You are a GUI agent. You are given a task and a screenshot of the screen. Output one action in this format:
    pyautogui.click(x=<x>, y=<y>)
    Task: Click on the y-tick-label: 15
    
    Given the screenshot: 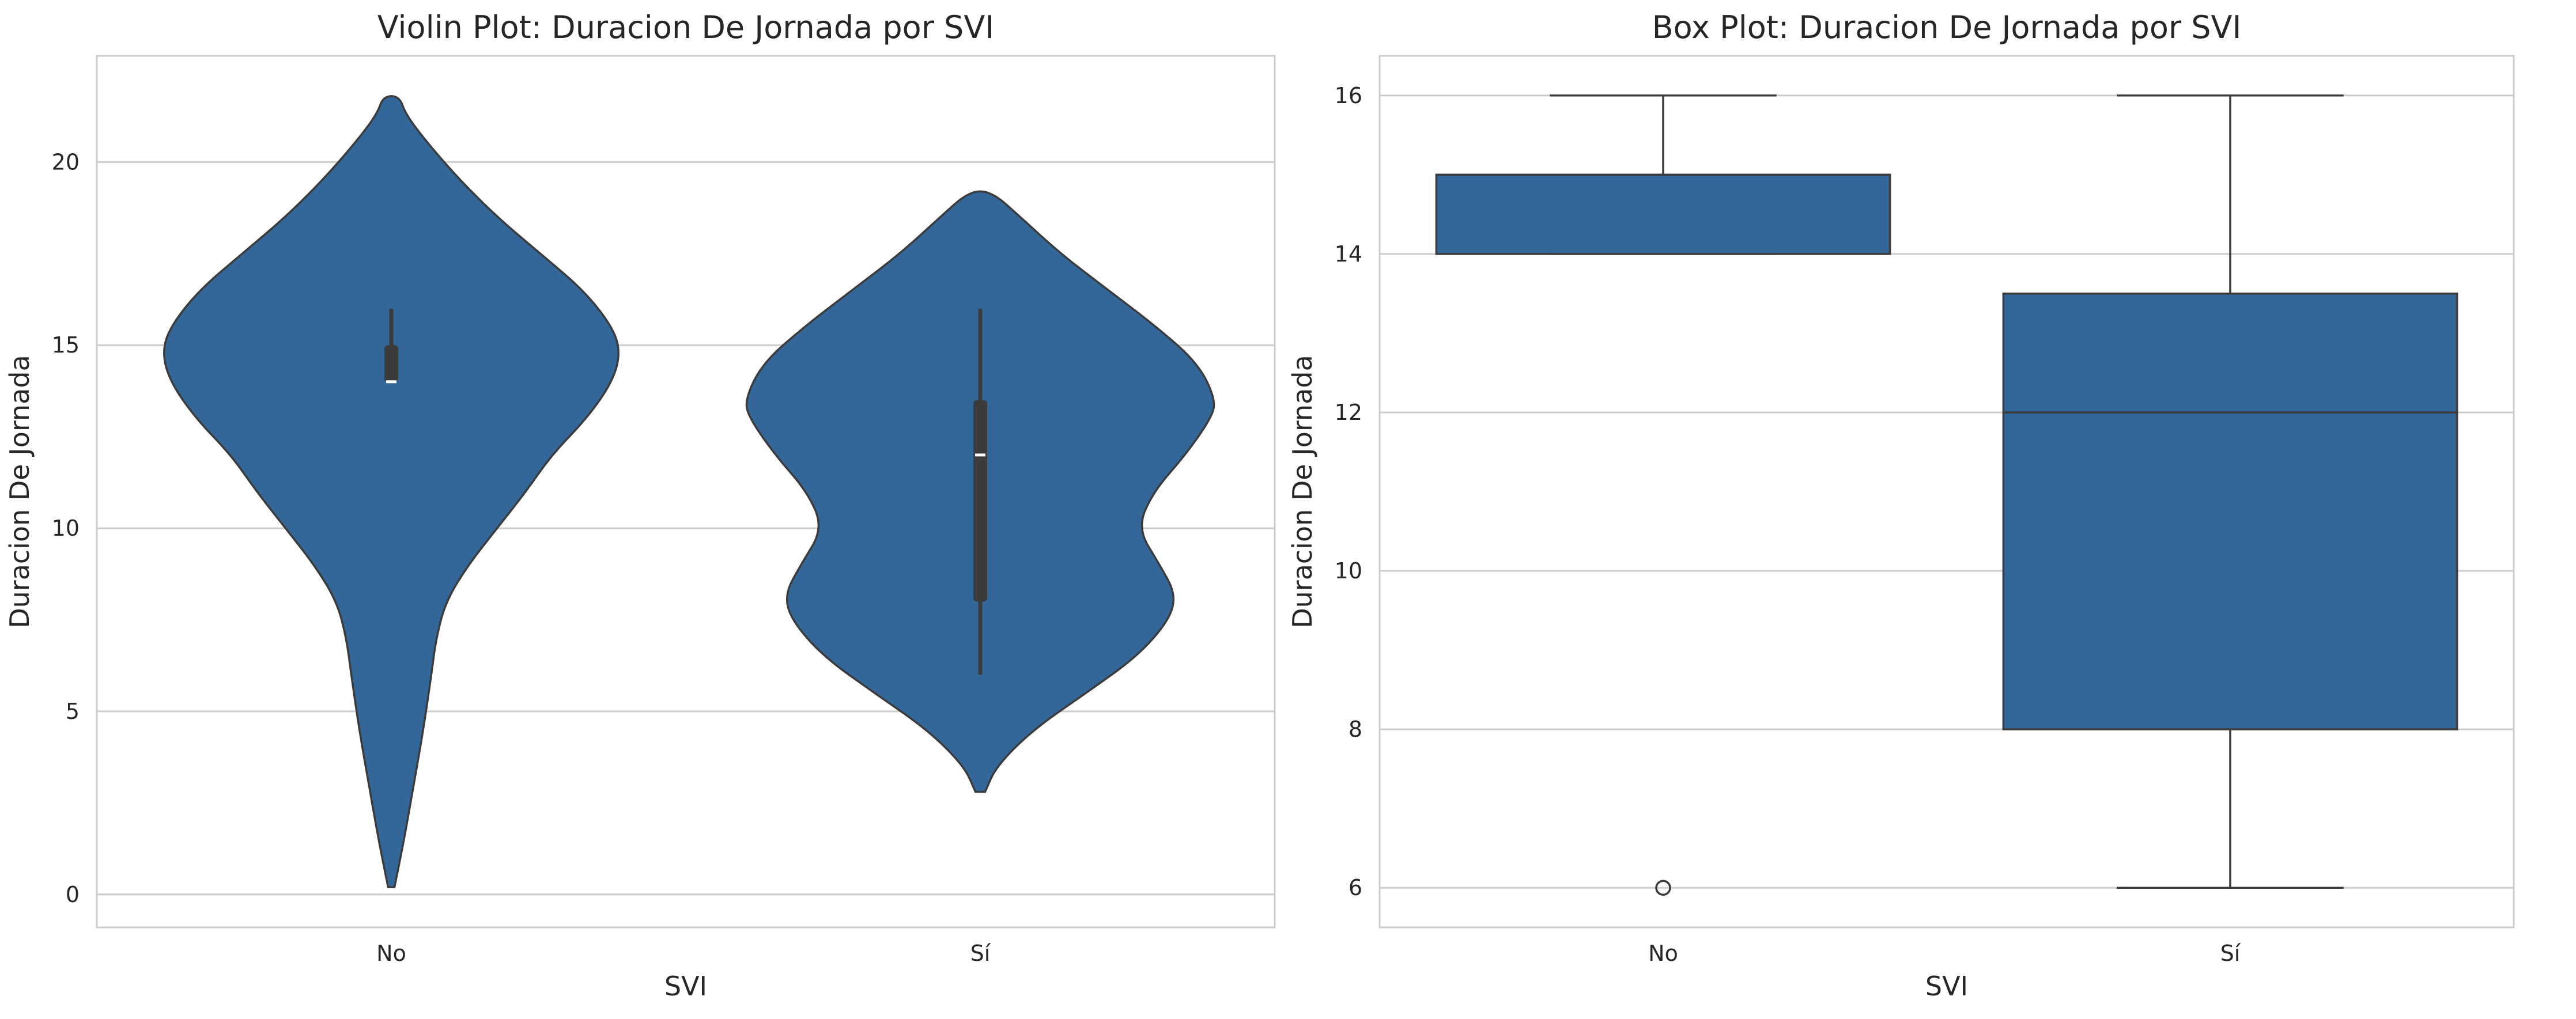 What is the action you would take?
    pyautogui.click(x=66, y=345)
    